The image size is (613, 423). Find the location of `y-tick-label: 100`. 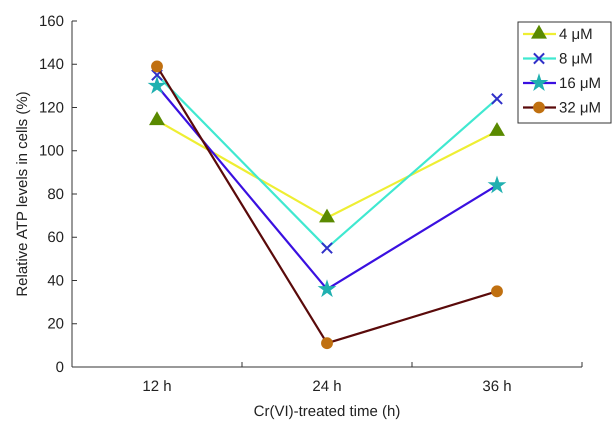

y-tick-label: 100 is located at coordinates (51, 151).